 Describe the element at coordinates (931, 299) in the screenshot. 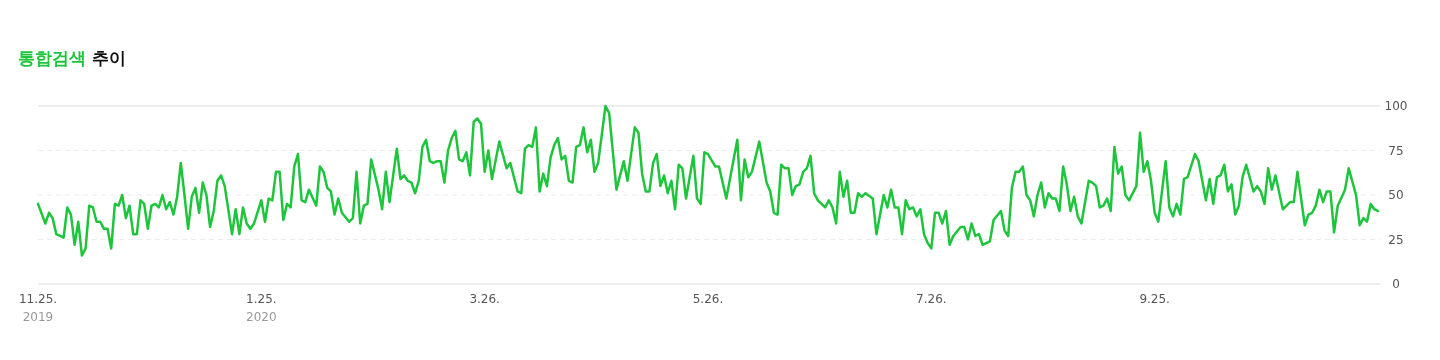

I see `x-tick-label: 7.26.` at that location.